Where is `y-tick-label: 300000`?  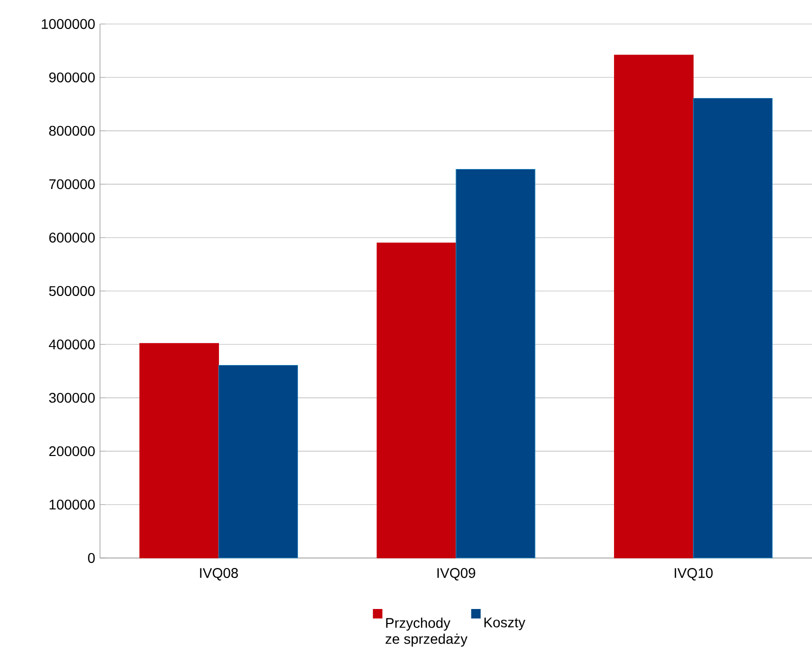 y-tick-label: 300000 is located at coordinates (72, 397).